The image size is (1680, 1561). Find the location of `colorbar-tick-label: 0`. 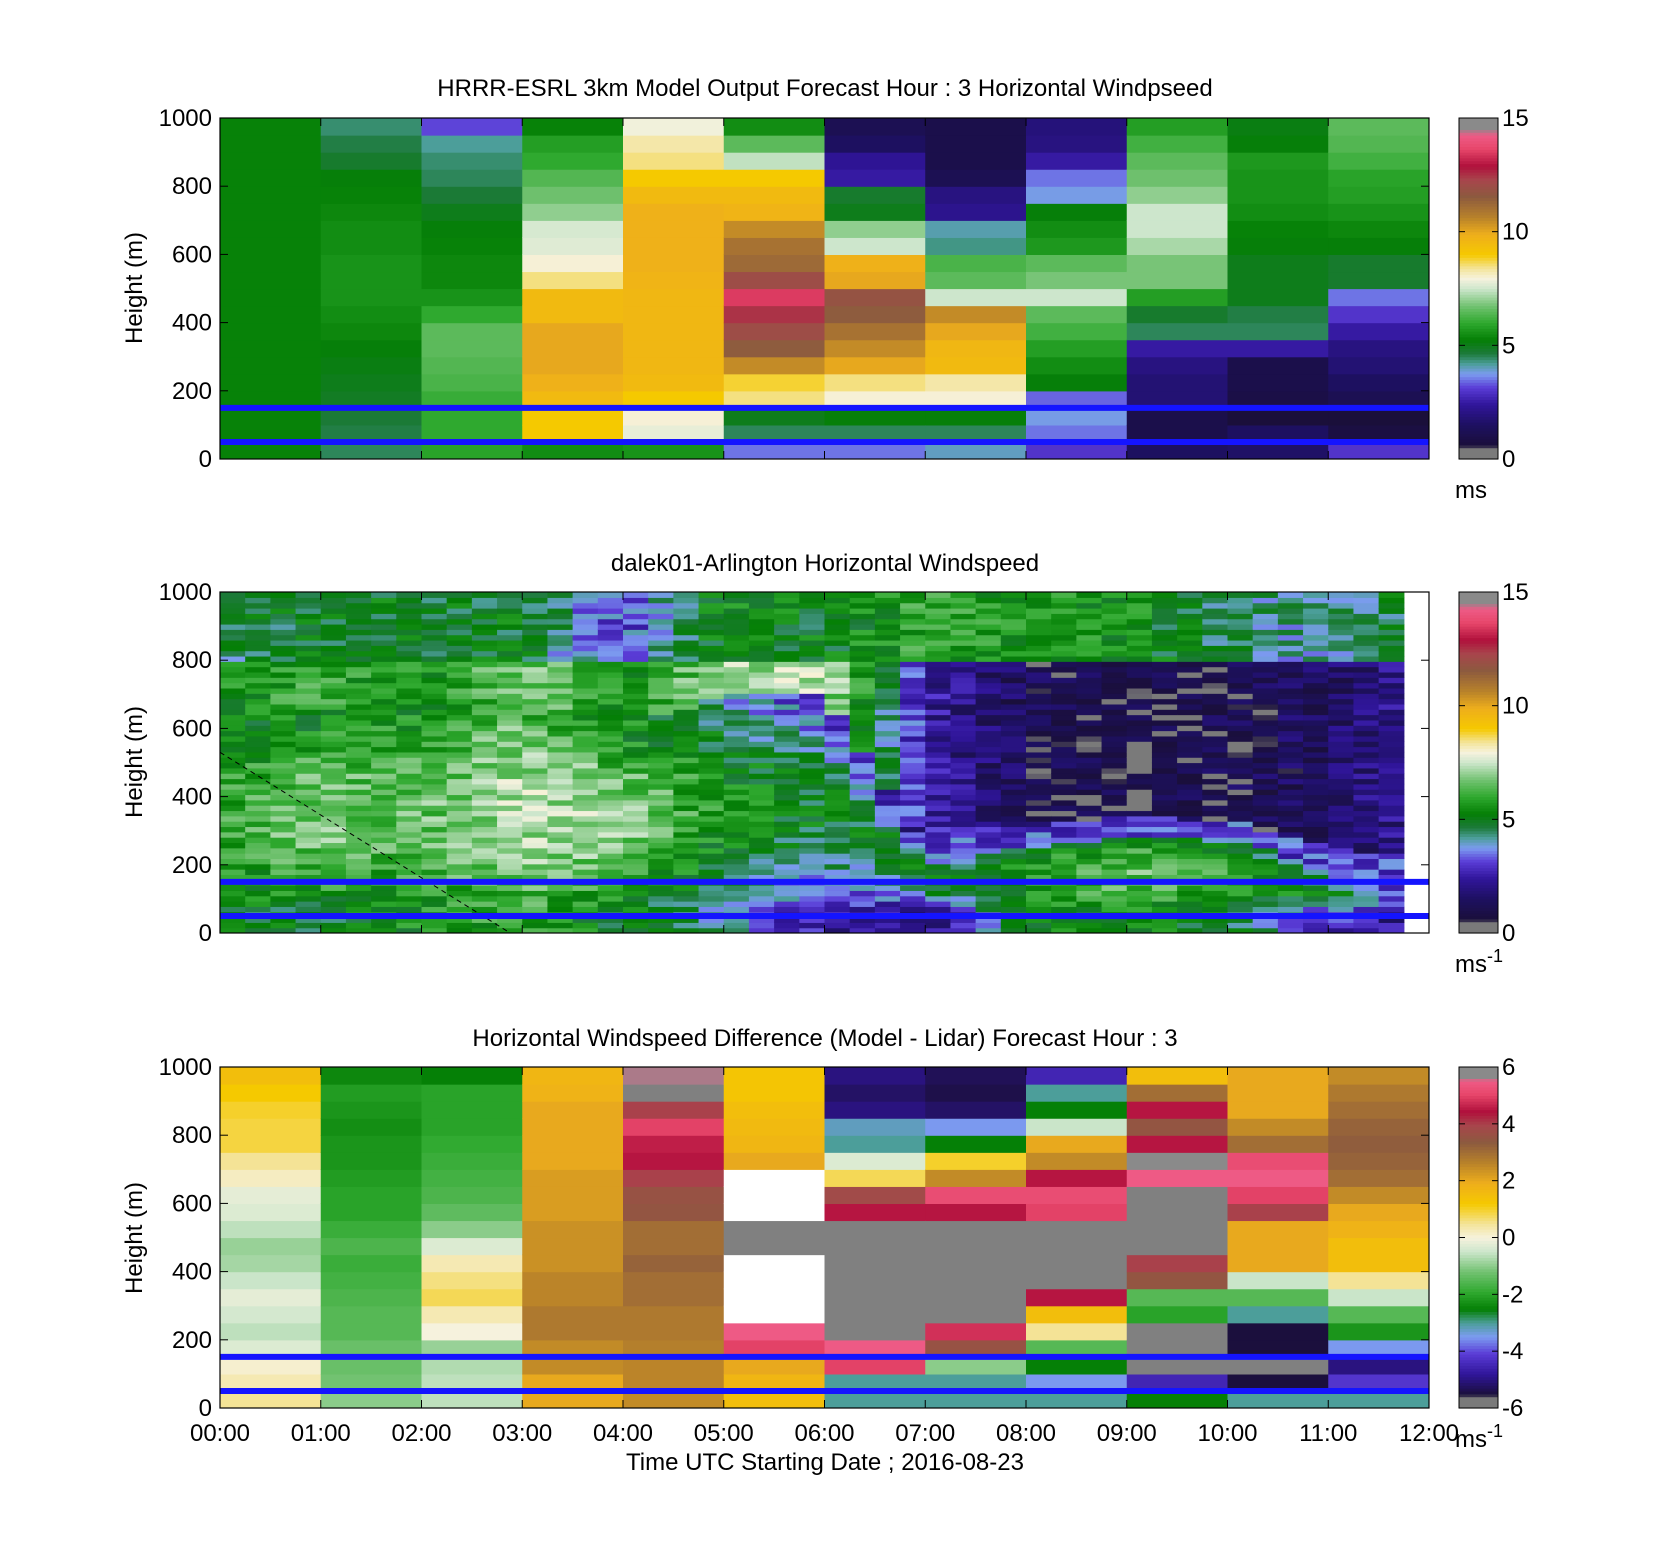

colorbar-tick-label: 0 is located at coordinates (1508, 933).